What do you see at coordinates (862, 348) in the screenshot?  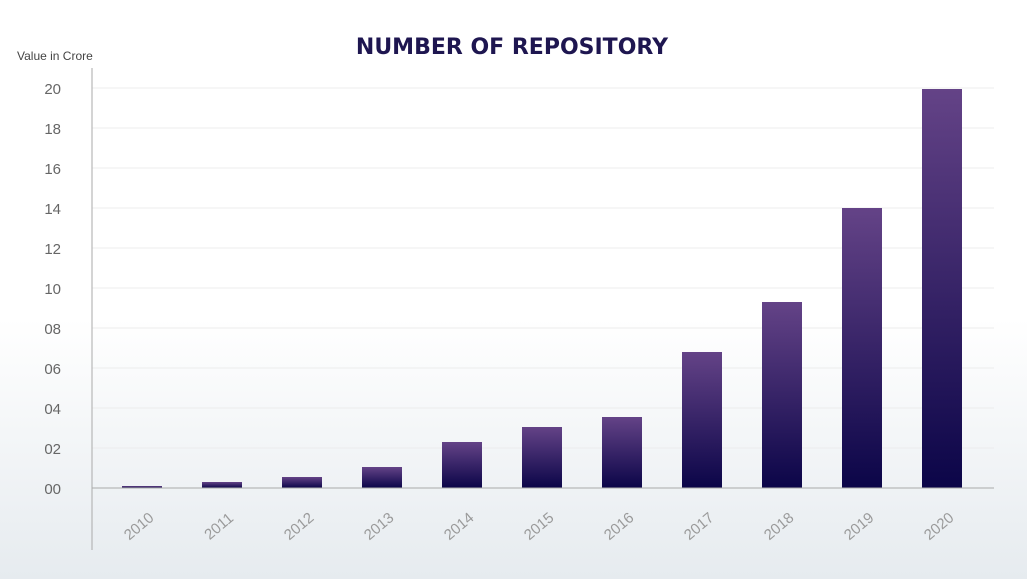 I see `bar-2019` at bounding box center [862, 348].